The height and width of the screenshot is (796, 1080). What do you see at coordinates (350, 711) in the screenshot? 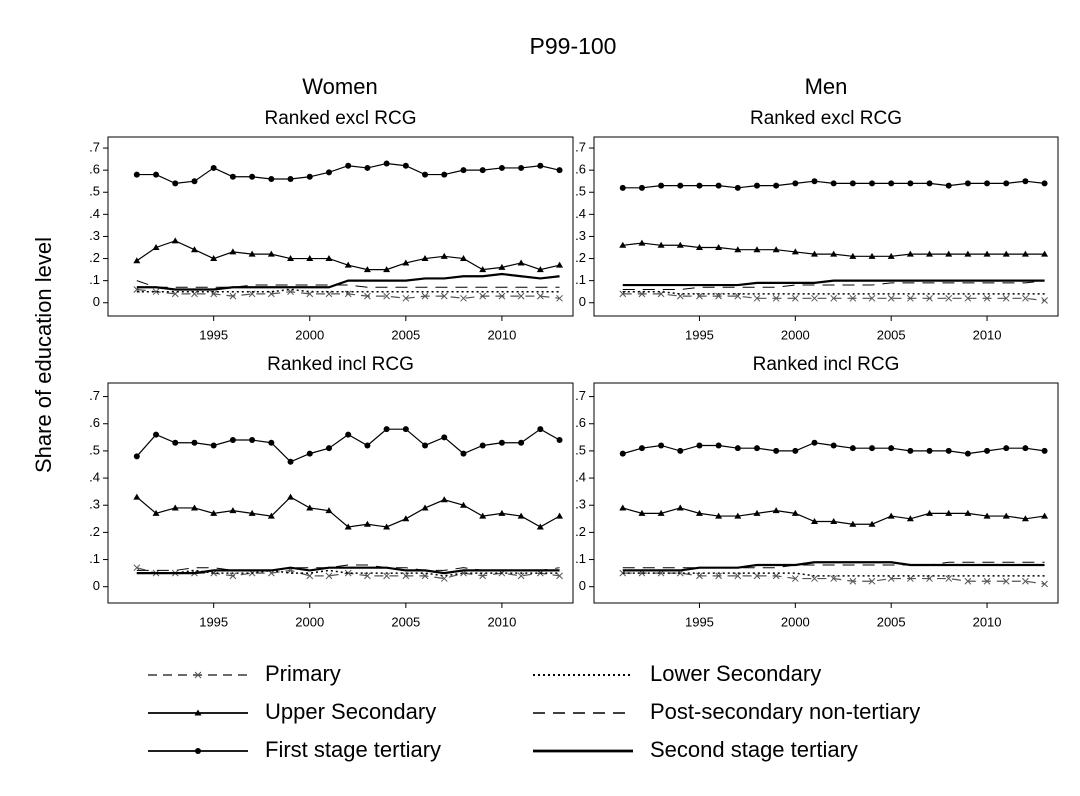
I see `legend-label: Upper Secondary` at bounding box center [350, 711].